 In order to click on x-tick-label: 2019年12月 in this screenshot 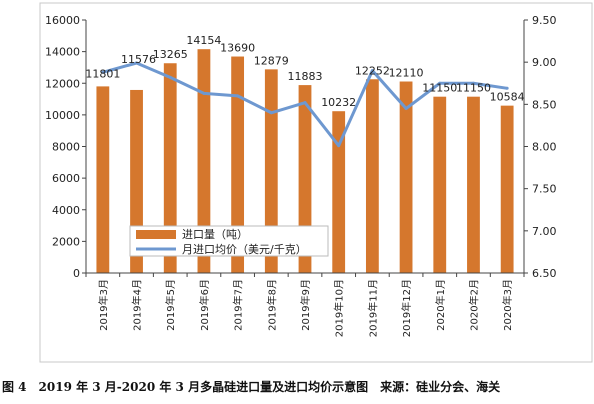, I will do `click(406, 308)`.